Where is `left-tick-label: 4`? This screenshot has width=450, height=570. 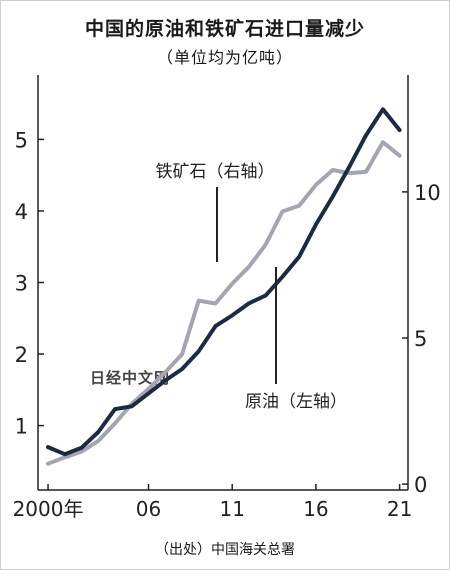 left-tick-label: 4 is located at coordinates (21, 212).